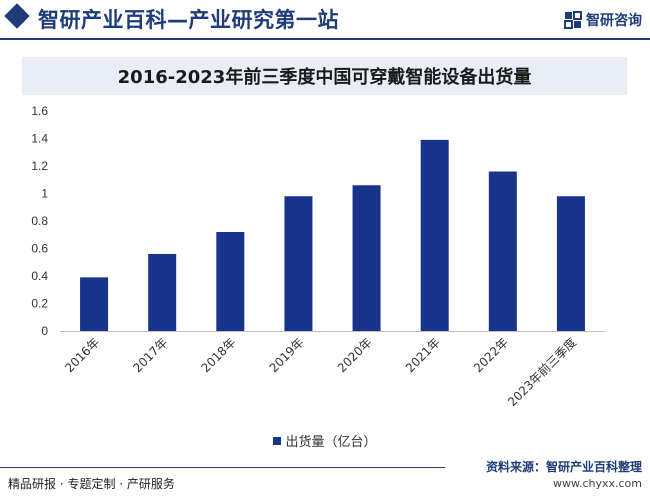 Image resolution: width=650 pixels, height=497 pixels. I want to click on x-tick-label: 2022年, so click(491, 355).